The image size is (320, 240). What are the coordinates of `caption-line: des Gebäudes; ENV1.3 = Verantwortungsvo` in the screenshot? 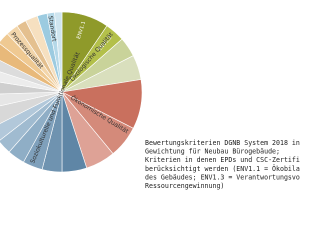 It's located at (222, 177).